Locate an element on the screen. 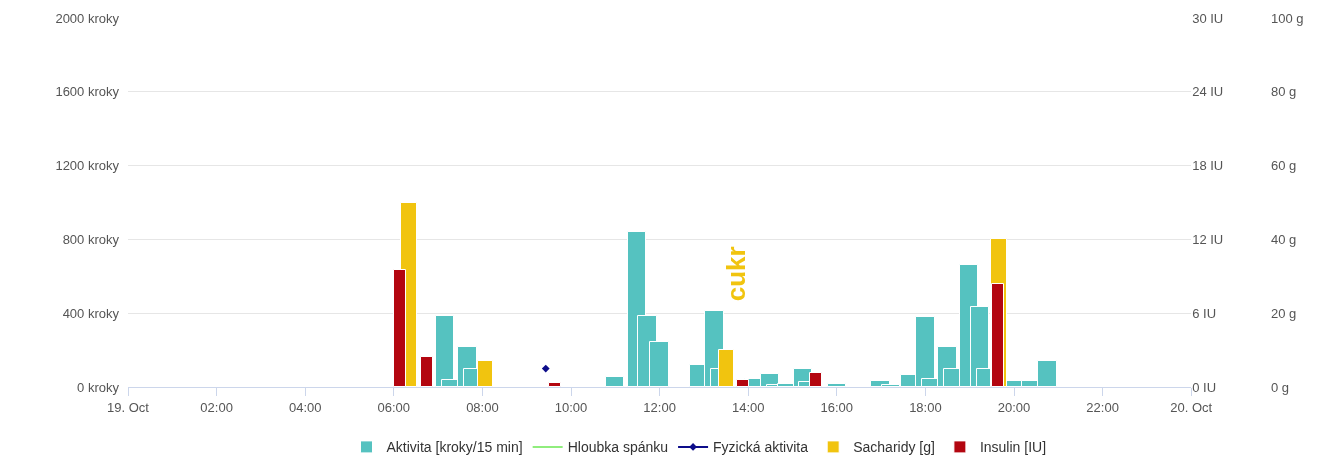 The height and width of the screenshot is (475, 1325). legend-label: Fyzická aktivita is located at coordinates (761, 447).